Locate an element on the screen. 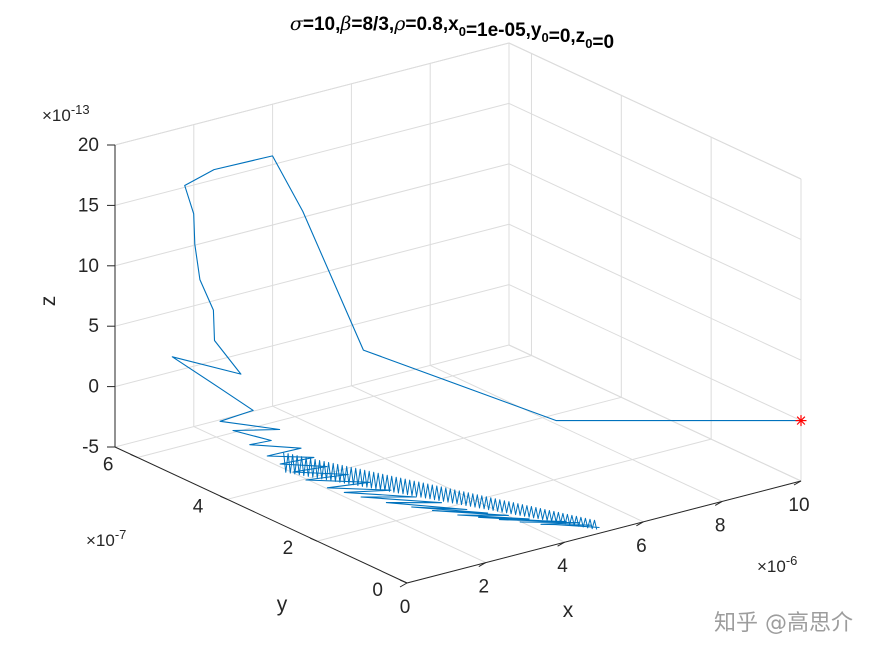 The image size is (875, 656). x-axis-line is located at coordinates (604, 532).